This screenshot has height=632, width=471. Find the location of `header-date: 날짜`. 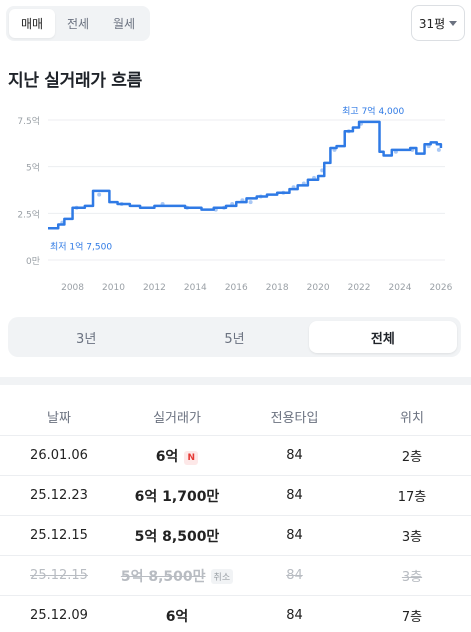

header-date: 날짜 is located at coordinates (59, 418).